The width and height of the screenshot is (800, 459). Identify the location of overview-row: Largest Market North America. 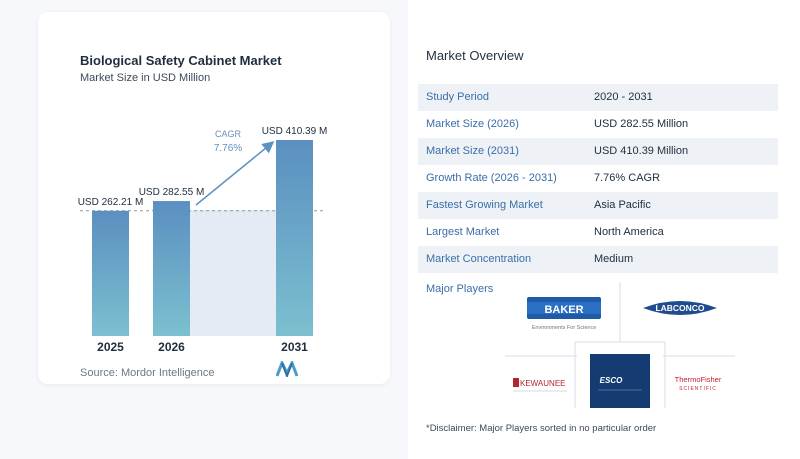
(598, 232).